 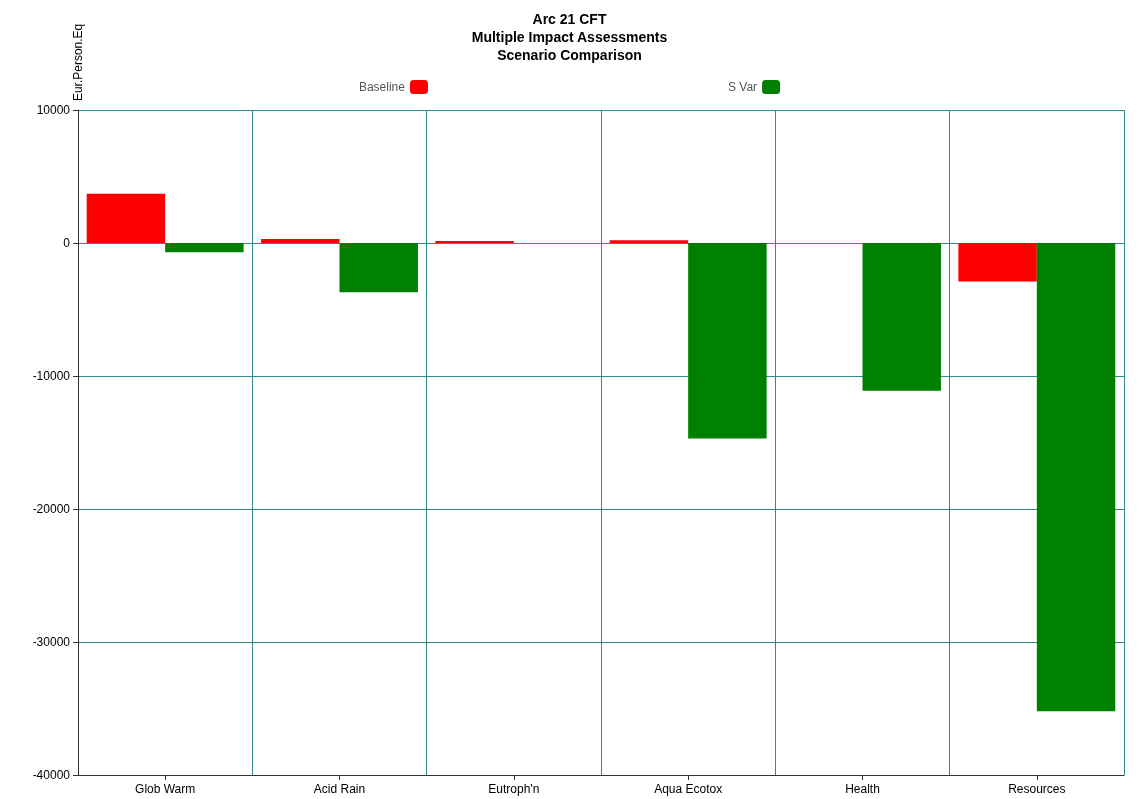 What do you see at coordinates (569, 37) in the screenshot?
I see `chart-title: Arc 21 CFT Multiple Impact Assessments Scenario Comparison` at bounding box center [569, 37].